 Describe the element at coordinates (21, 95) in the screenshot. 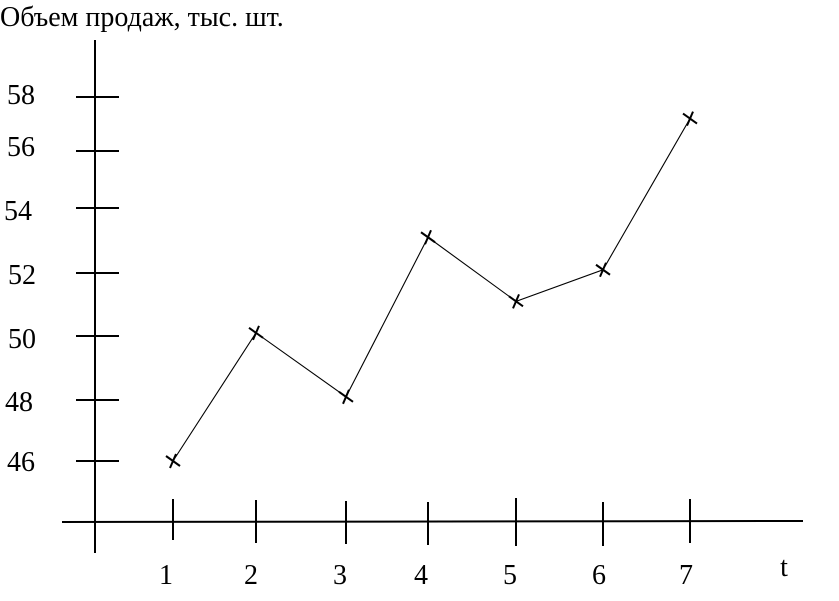

I see `y-tick-label: 58` at that location.